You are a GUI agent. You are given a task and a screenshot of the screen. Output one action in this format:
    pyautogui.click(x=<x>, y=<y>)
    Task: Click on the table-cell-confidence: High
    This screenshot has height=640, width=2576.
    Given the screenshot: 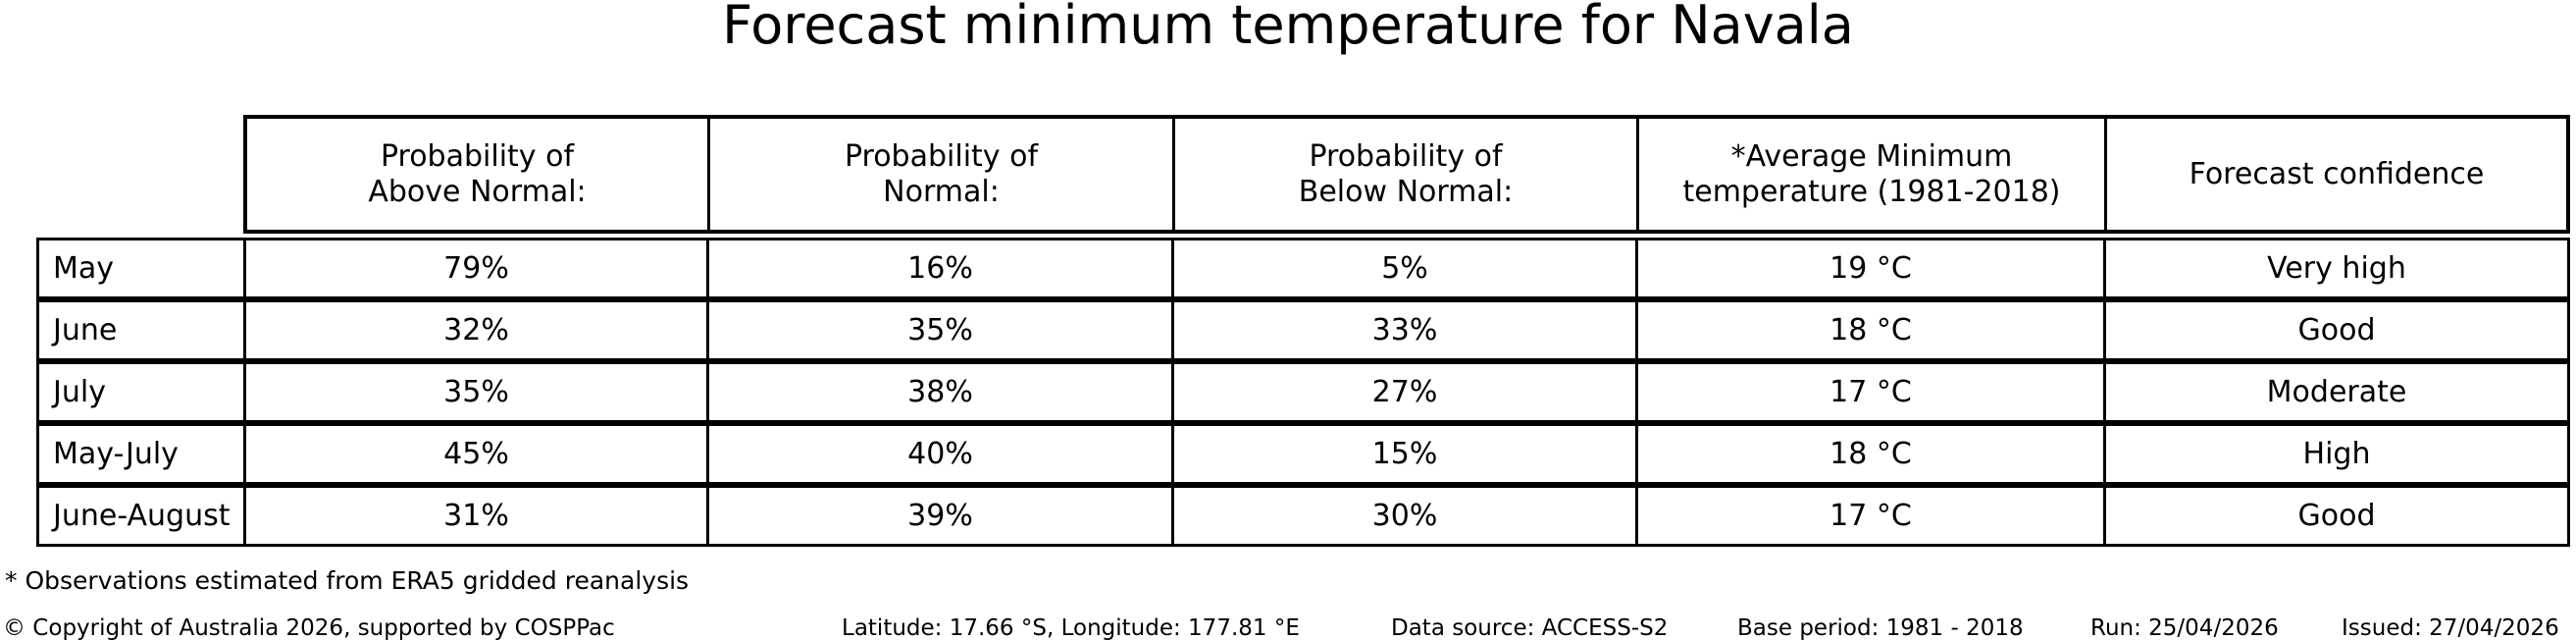 What is the action you would take?
    pyautogui.click(x=2335, y=454)
    